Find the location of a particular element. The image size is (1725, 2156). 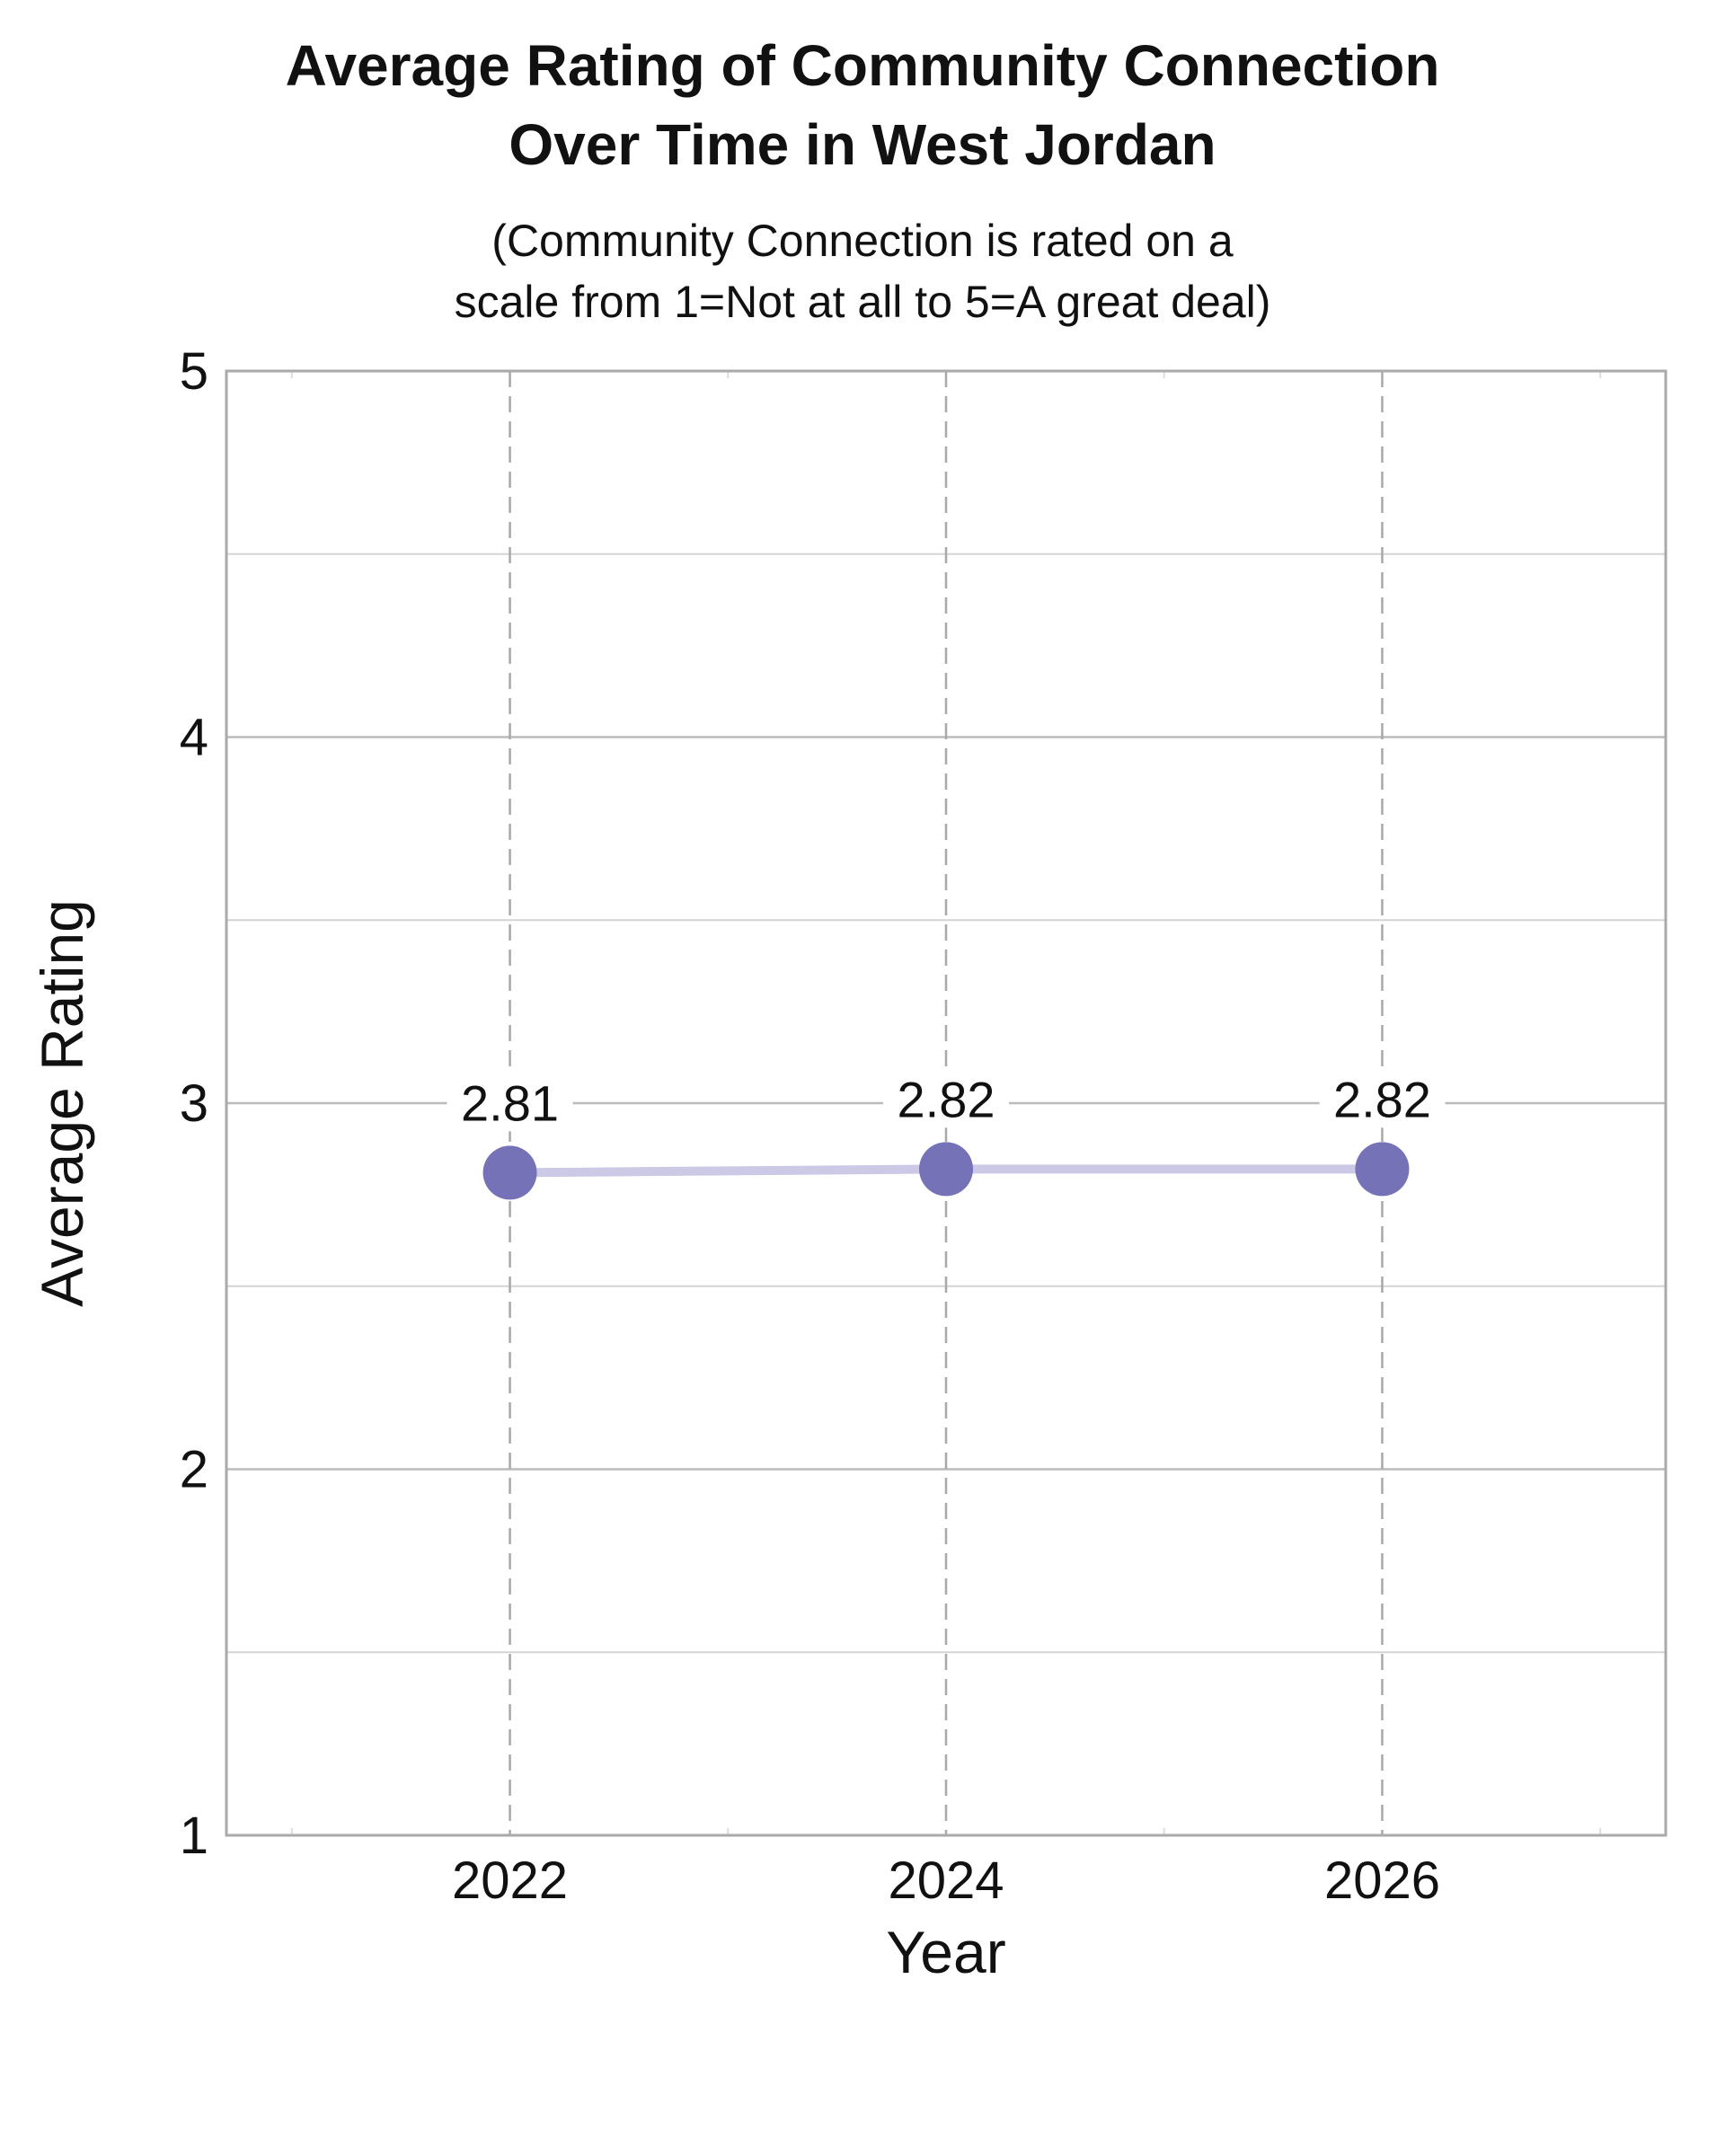

x-axis-label: Year is located at coordinates (945, 1952).